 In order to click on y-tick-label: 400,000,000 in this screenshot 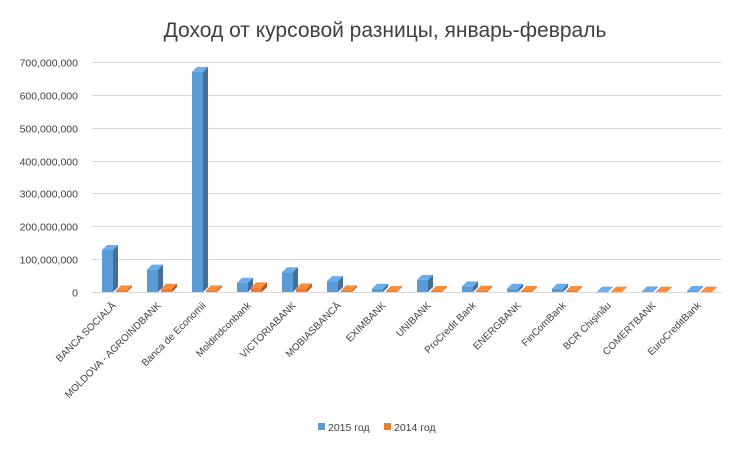, I will do `click(49, 163)`.